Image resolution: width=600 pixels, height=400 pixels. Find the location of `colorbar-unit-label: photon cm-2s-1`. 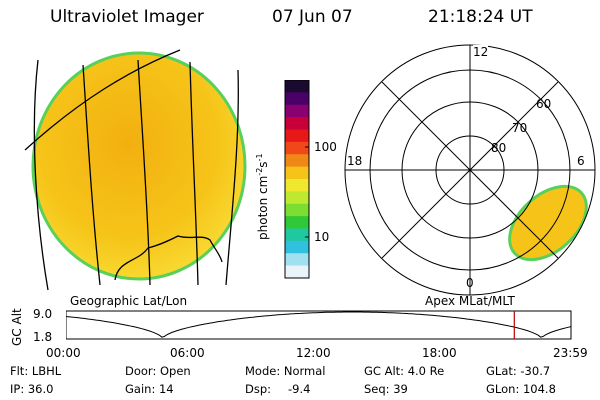

colorbar-unit-label: photon cm-2s-1 is located at coordinates (262, 196).